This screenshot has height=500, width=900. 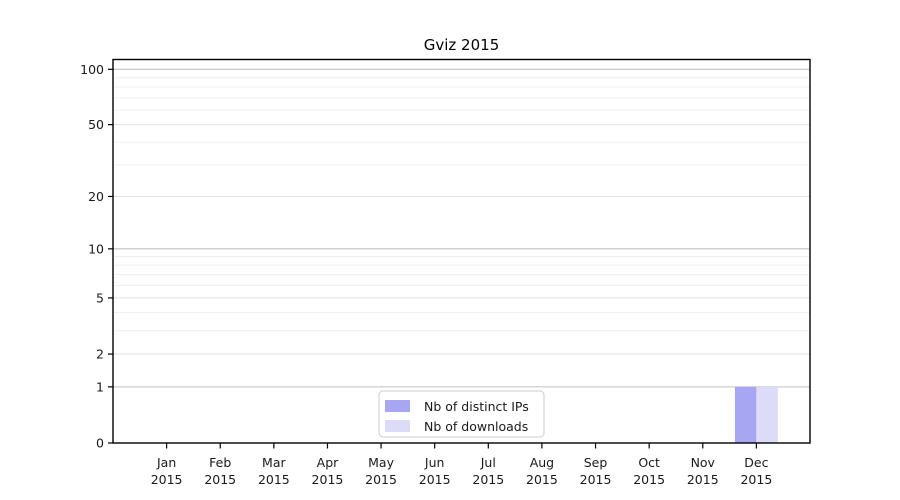 What do you see at coordinates (767, 414) in the screenshot?
I see `bar-nb-of-downloads` at bounding box center [767, 414].